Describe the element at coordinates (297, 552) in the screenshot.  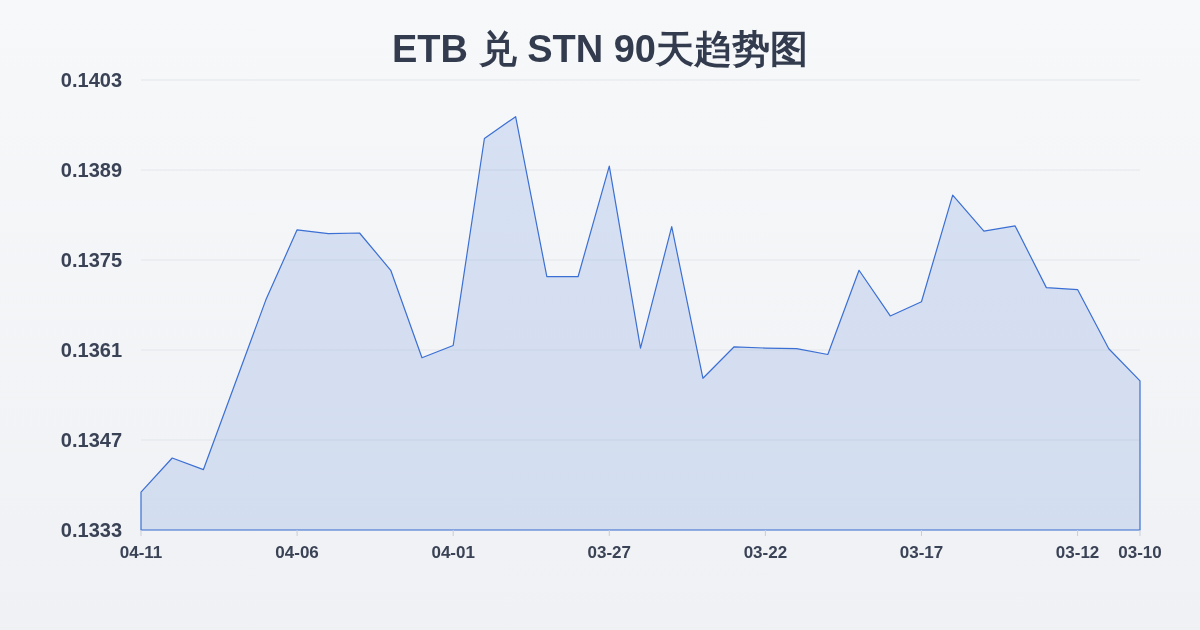
I see `x-tick-label: 04-06` at that location.